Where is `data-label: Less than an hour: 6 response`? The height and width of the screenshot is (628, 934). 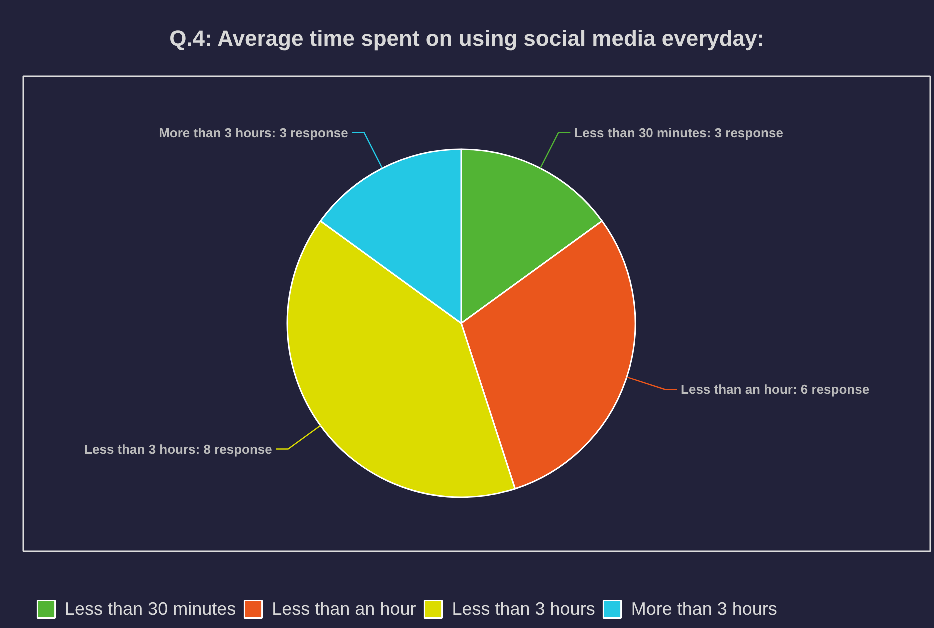 data-label: Less than an hour: 6 response is located at coordinates (775, 390).